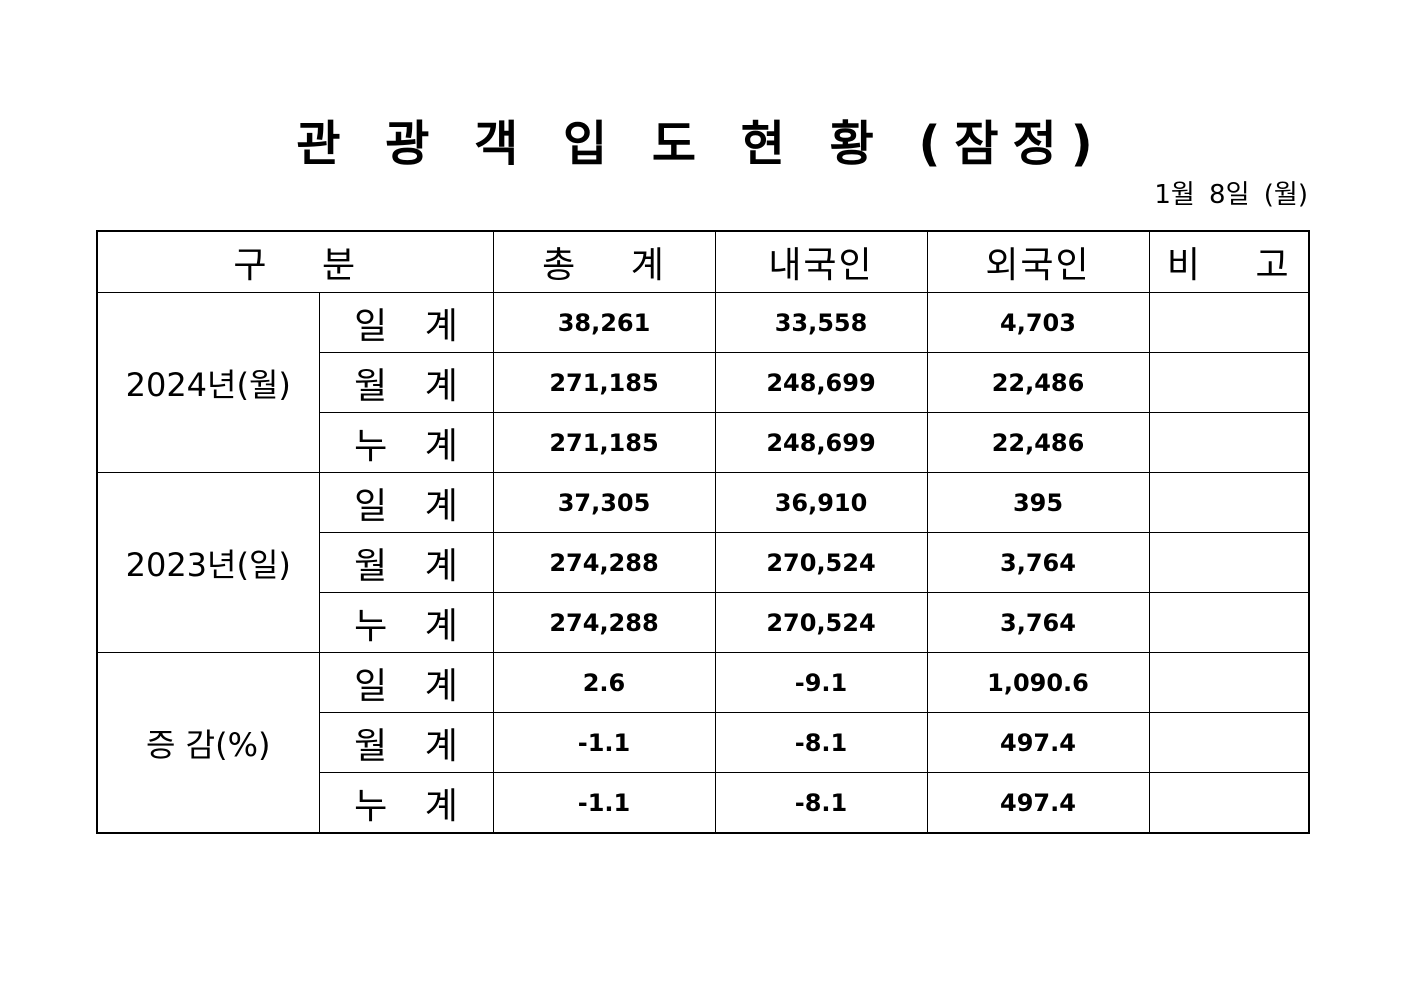 This screenshot has height=992, width=1403. I want to click on table-row: 누 계 274,288 270,524 3,764, so click(703, 622).